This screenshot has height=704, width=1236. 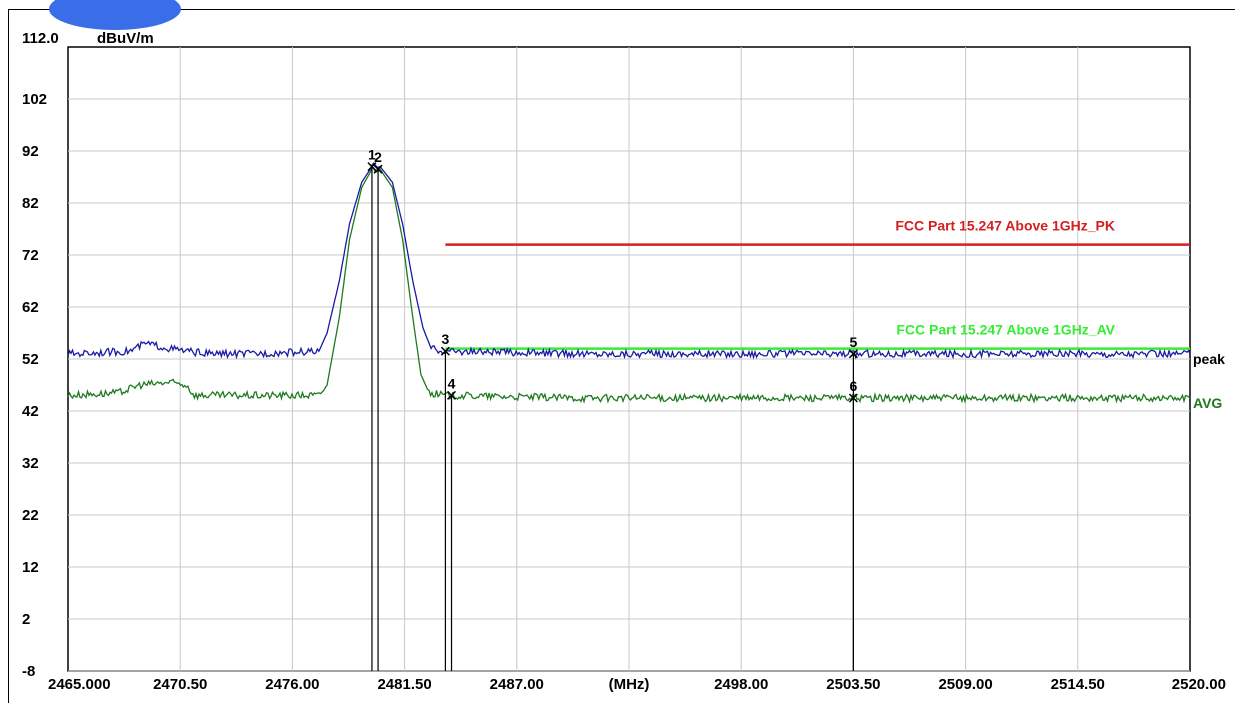 What do you see at coordinates (30, 463) in the screenshot?
I see `y-tick-label: 32` at bounding box center [30, 463].